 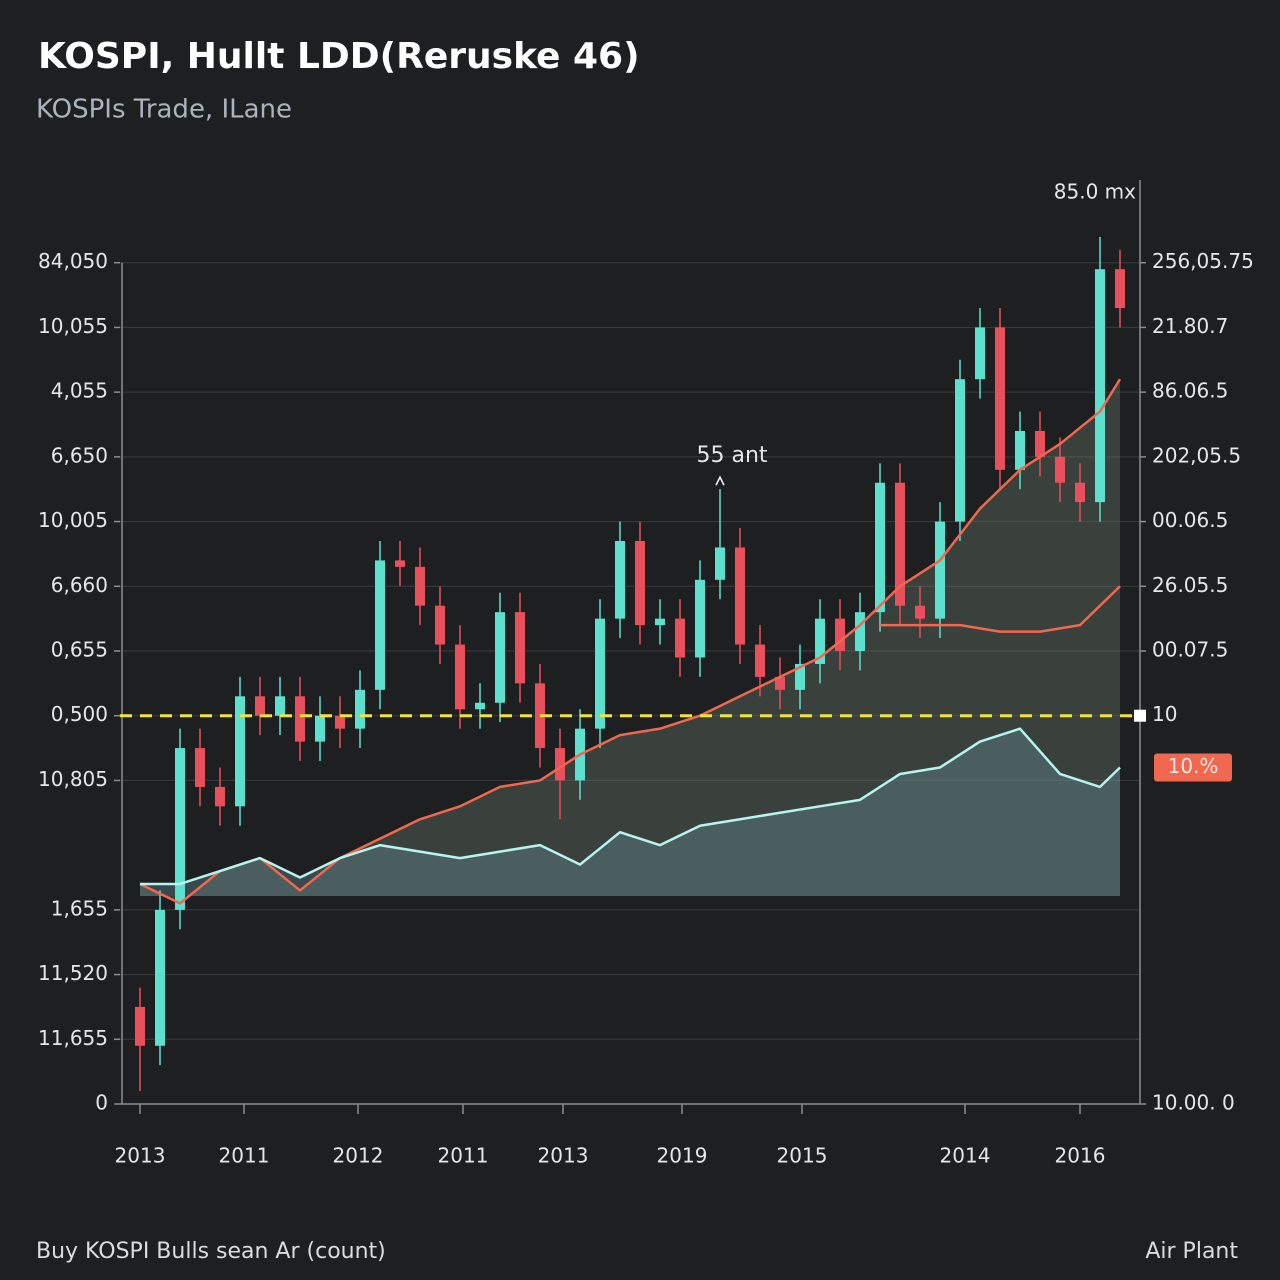 What do you see at coordinates (1190, 650) in the screenshot?
I see `y2-tick-label: 00.07.5` at bounding box center [1190, 650].